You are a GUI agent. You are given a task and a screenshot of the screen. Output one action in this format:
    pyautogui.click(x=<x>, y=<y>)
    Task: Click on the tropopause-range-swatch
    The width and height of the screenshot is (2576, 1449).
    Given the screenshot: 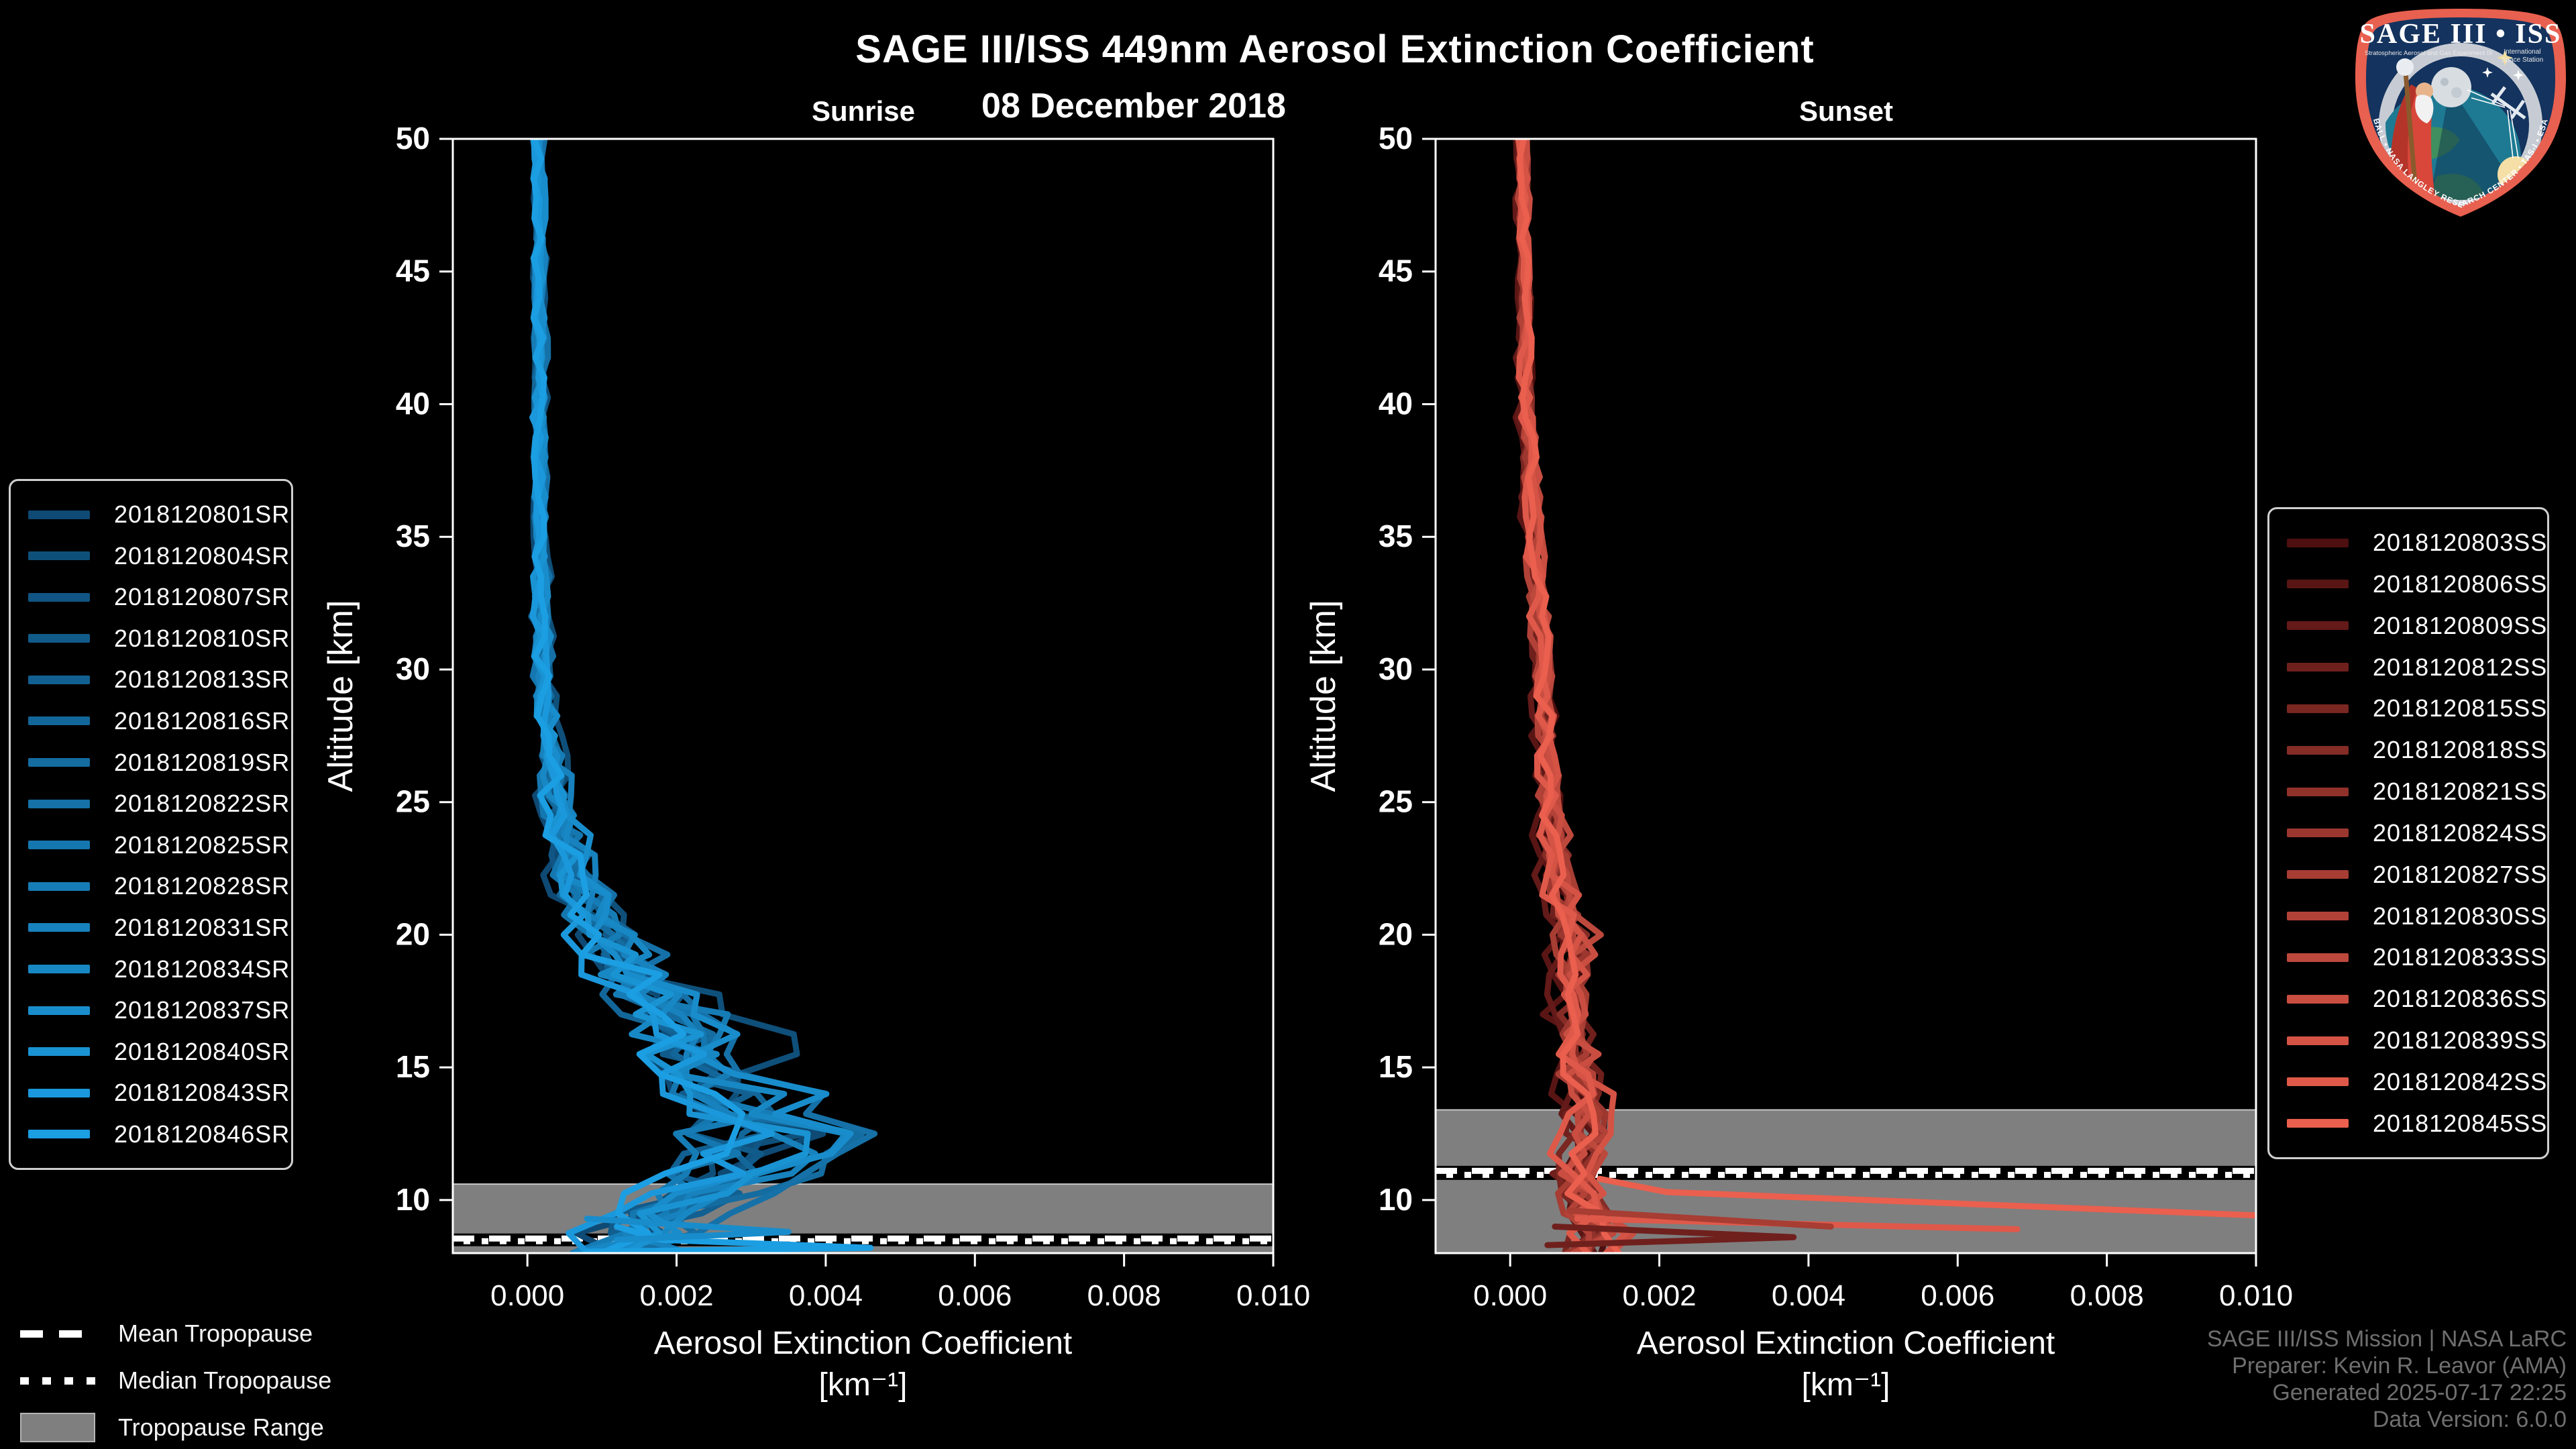 What is the action you would take?
    pyautogui.click(x=57, y=1427)
    